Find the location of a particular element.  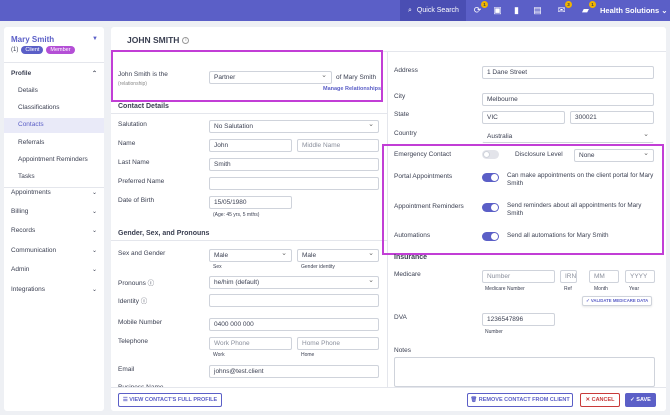

gender-identity-select: Male is located at coordinates (338, 255).